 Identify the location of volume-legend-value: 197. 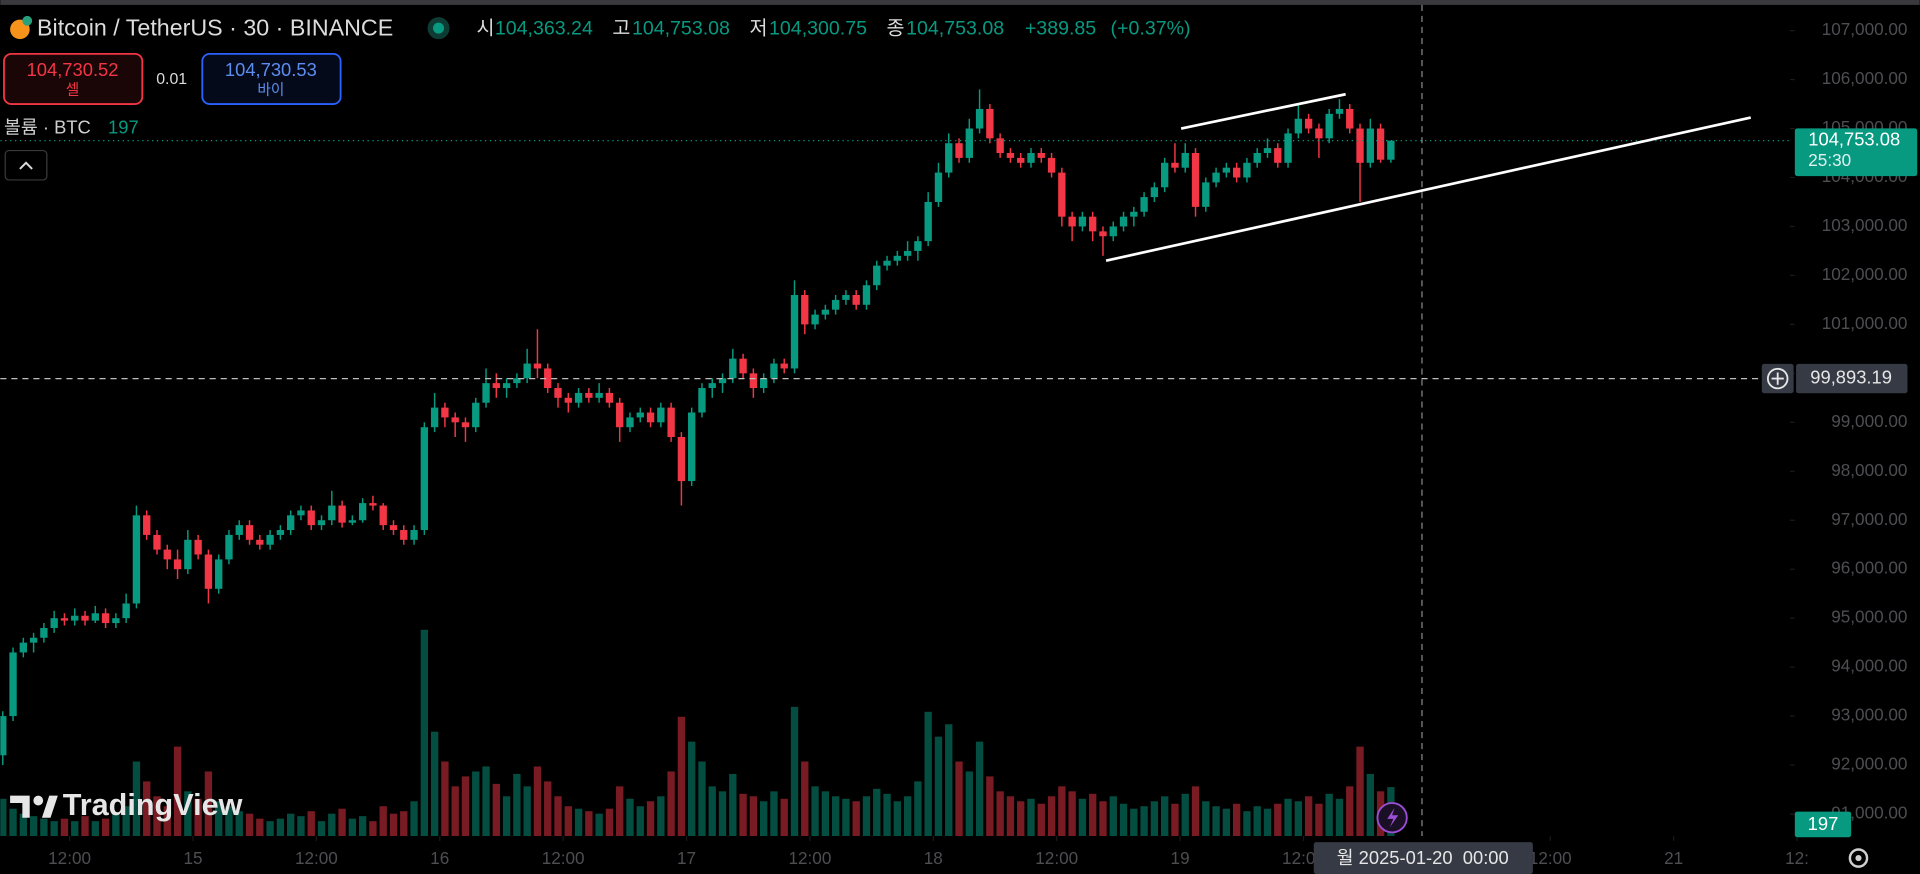
(123, 126).